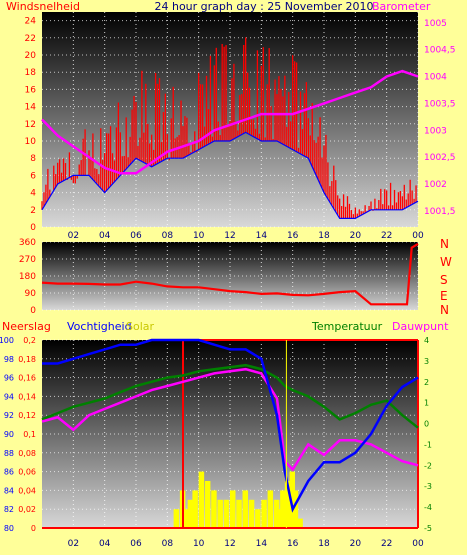 The width and height of the screenshot is (467, 555). I want to click on x-tick-top-12: 12, so click(229, 236).